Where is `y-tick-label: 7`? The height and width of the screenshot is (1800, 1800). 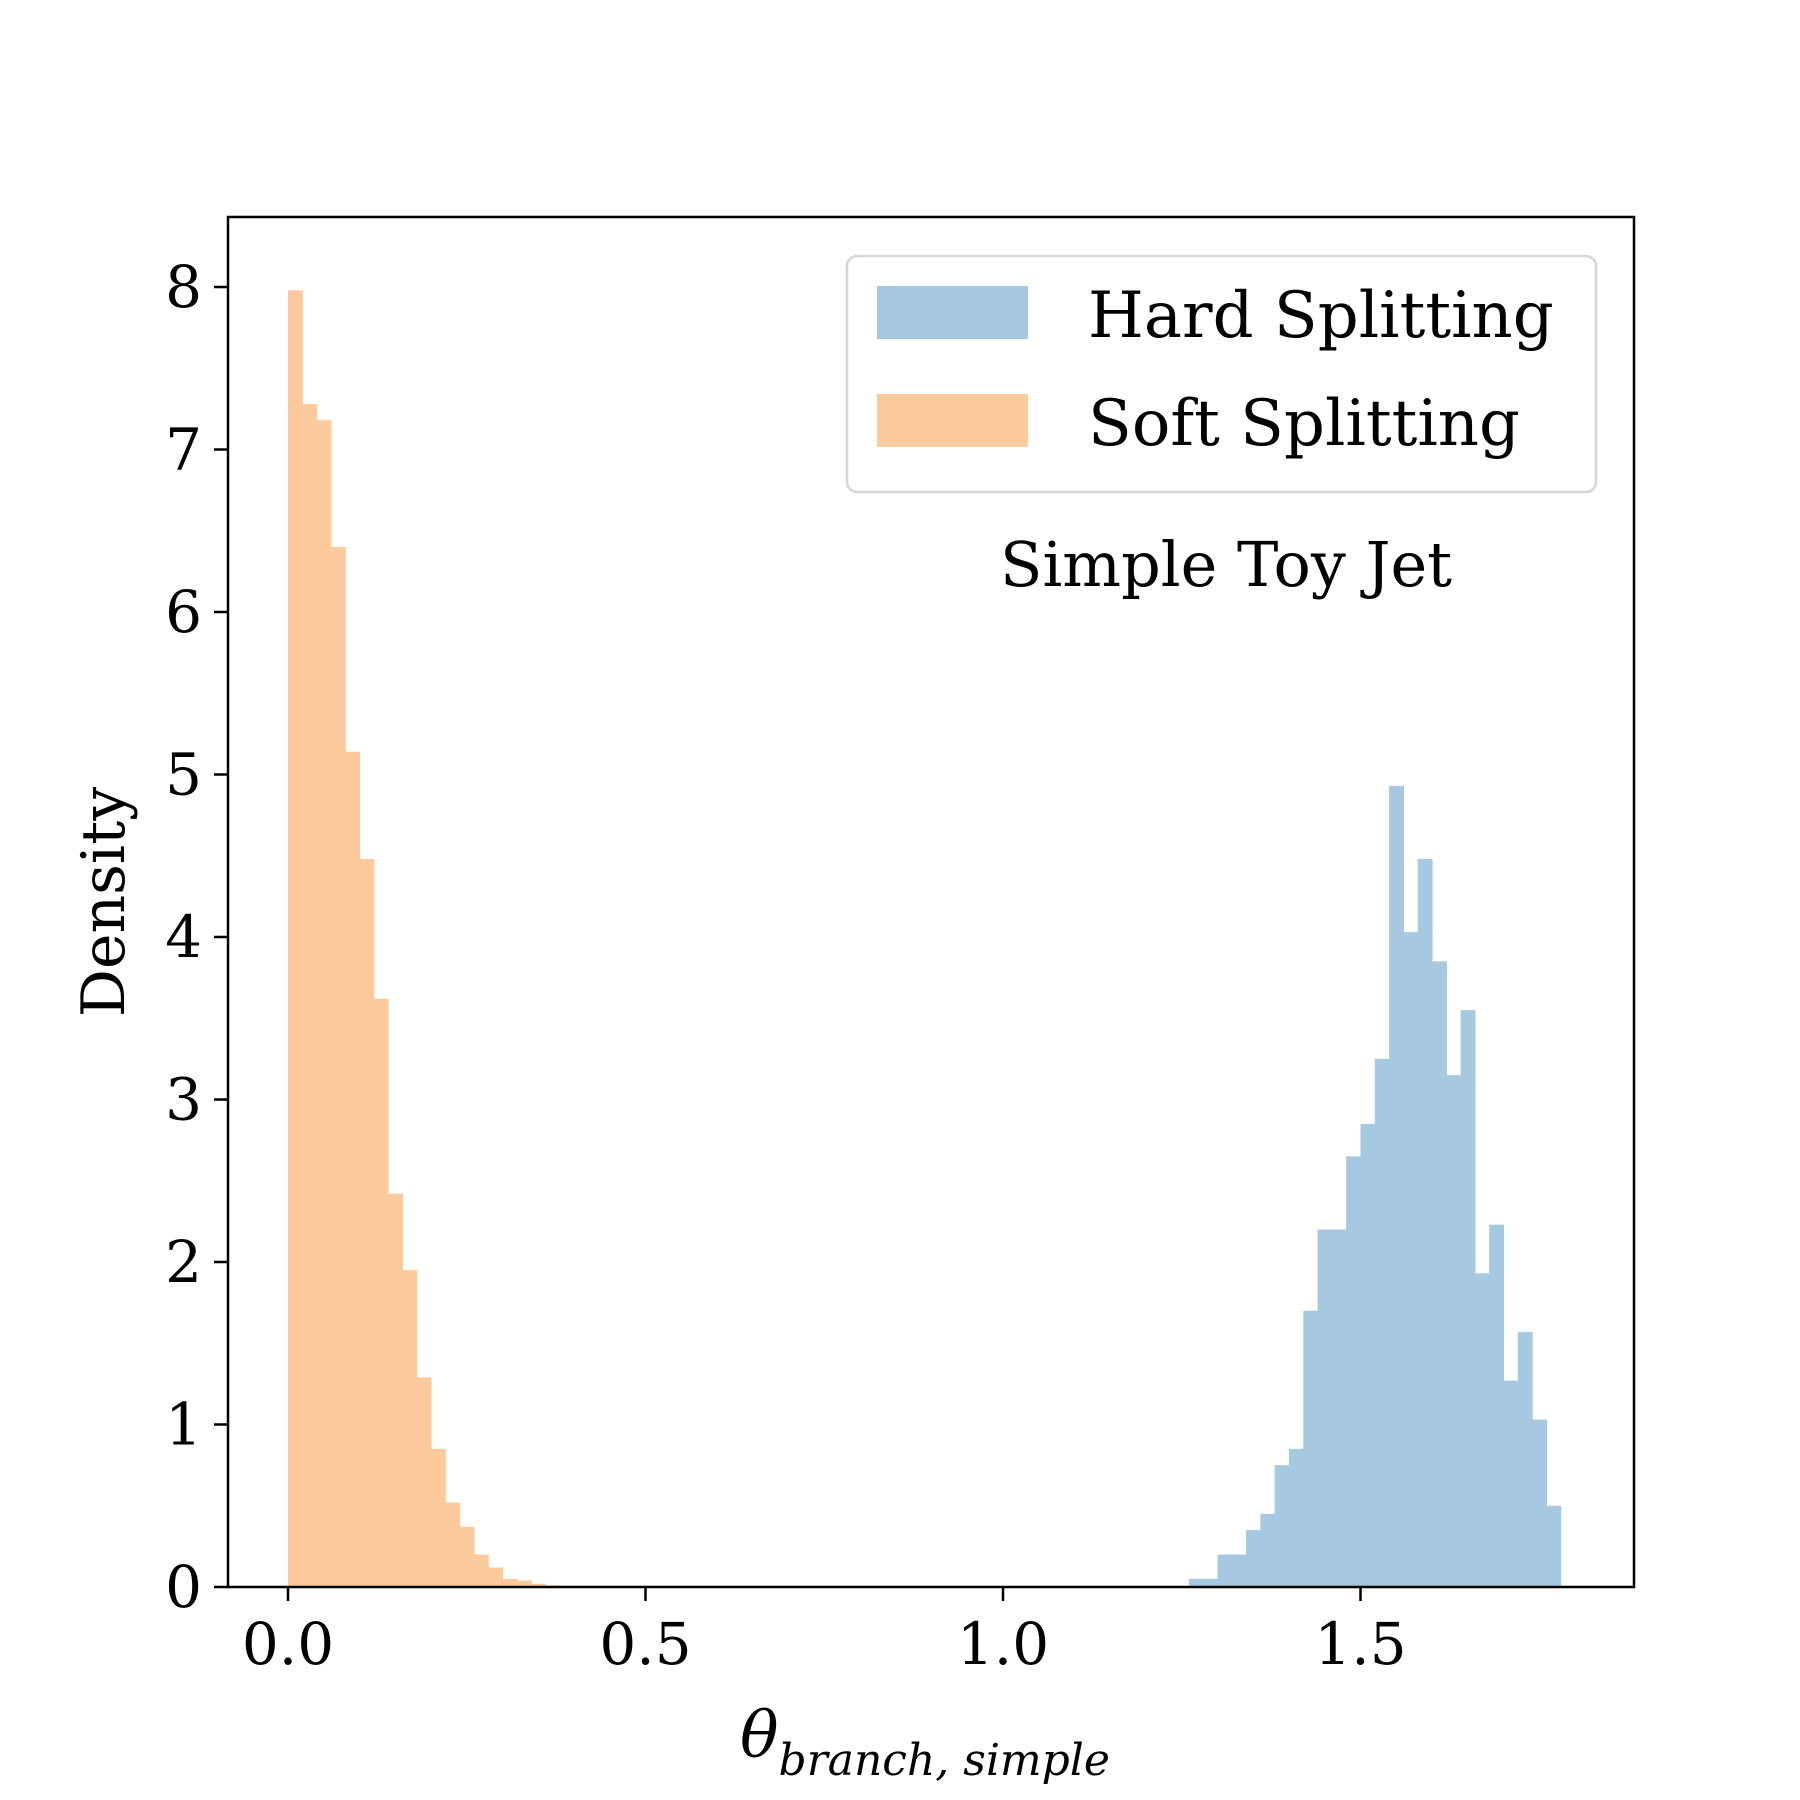
y-tick-label: 7 is located at coordinates (183, 450).